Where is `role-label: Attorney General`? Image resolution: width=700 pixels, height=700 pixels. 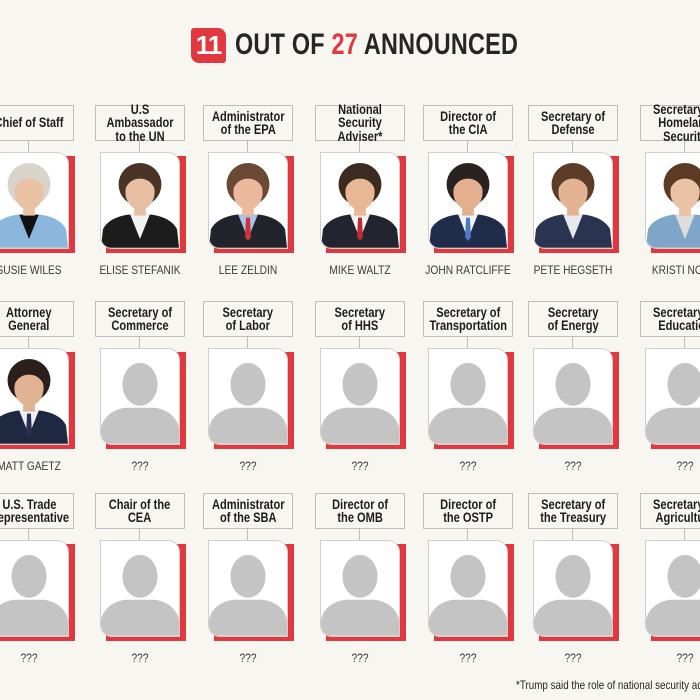
role-label: Attorney General is located at coordinates (37, 319).